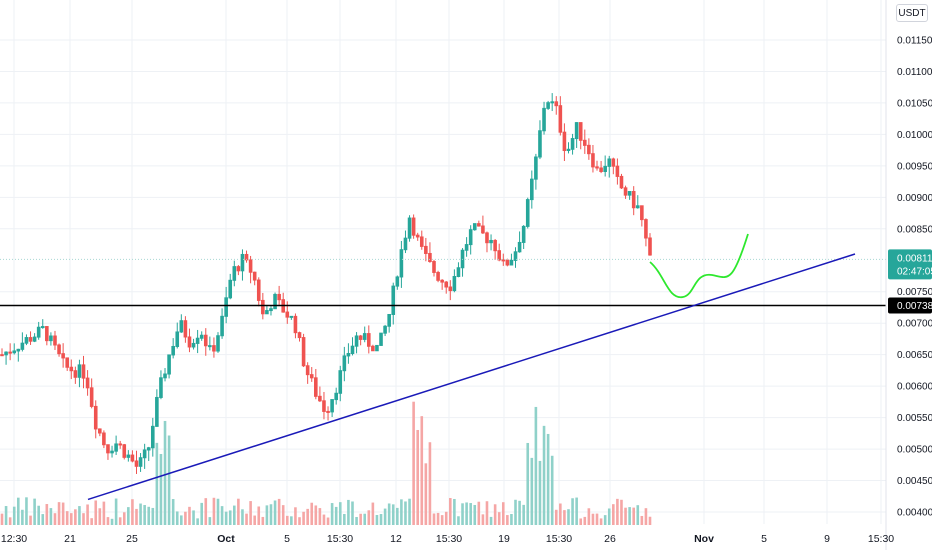 The width and height of the screenshot is (932, 550). Describe the element at coordinates (910, 305) in the screenshot. I see `level-price-badge` at that location.